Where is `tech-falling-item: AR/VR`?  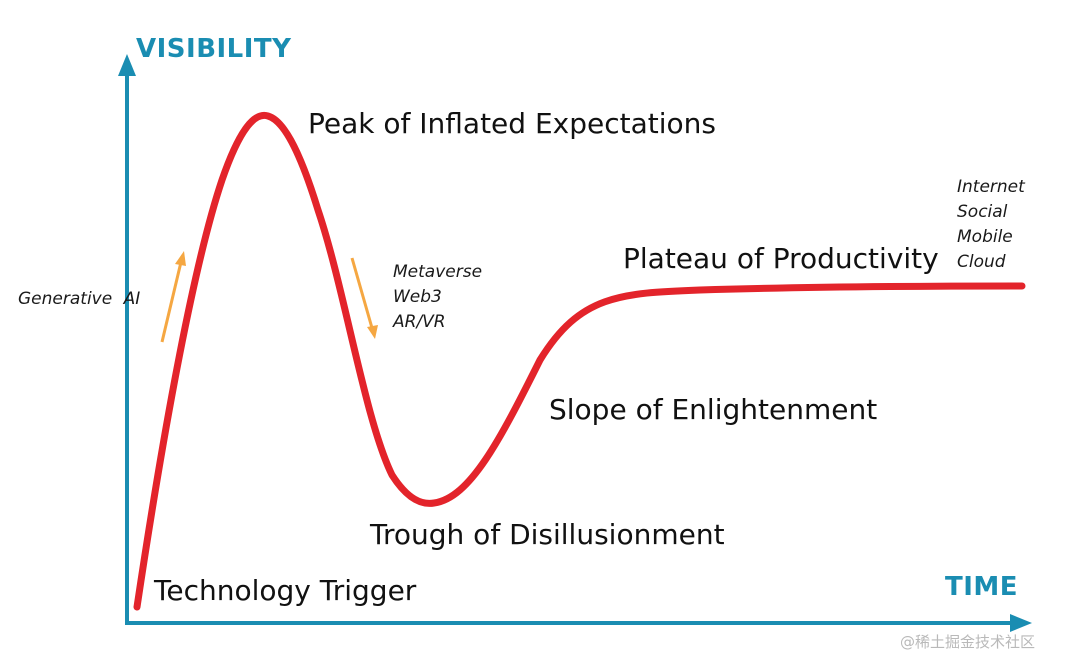 tech-falling-item: AR/VR is located at coordinates (419, 322).